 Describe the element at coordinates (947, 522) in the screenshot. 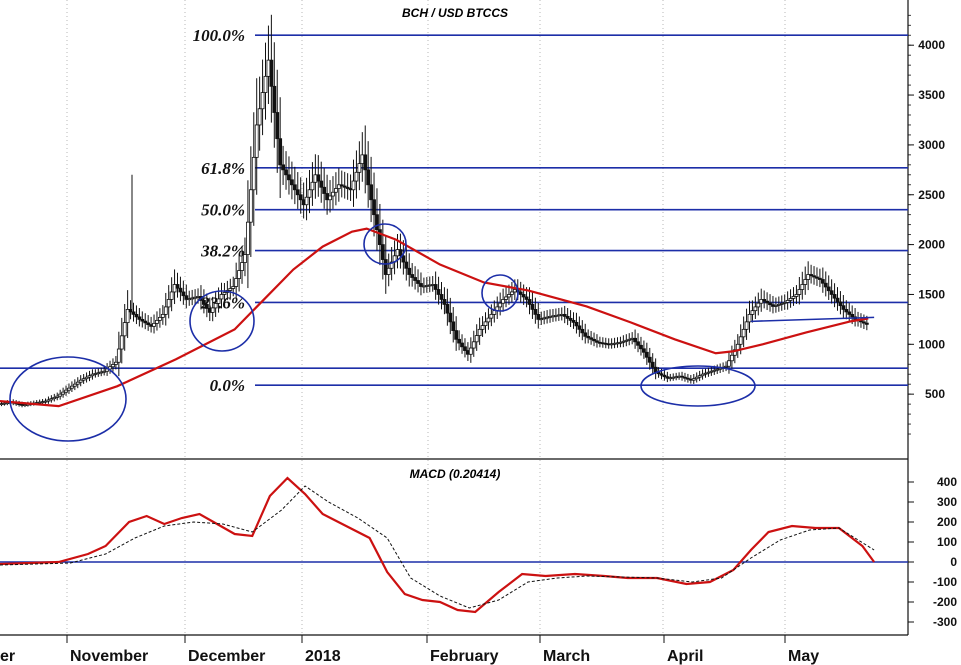

I see `macd-tick-label: 200` at that location.